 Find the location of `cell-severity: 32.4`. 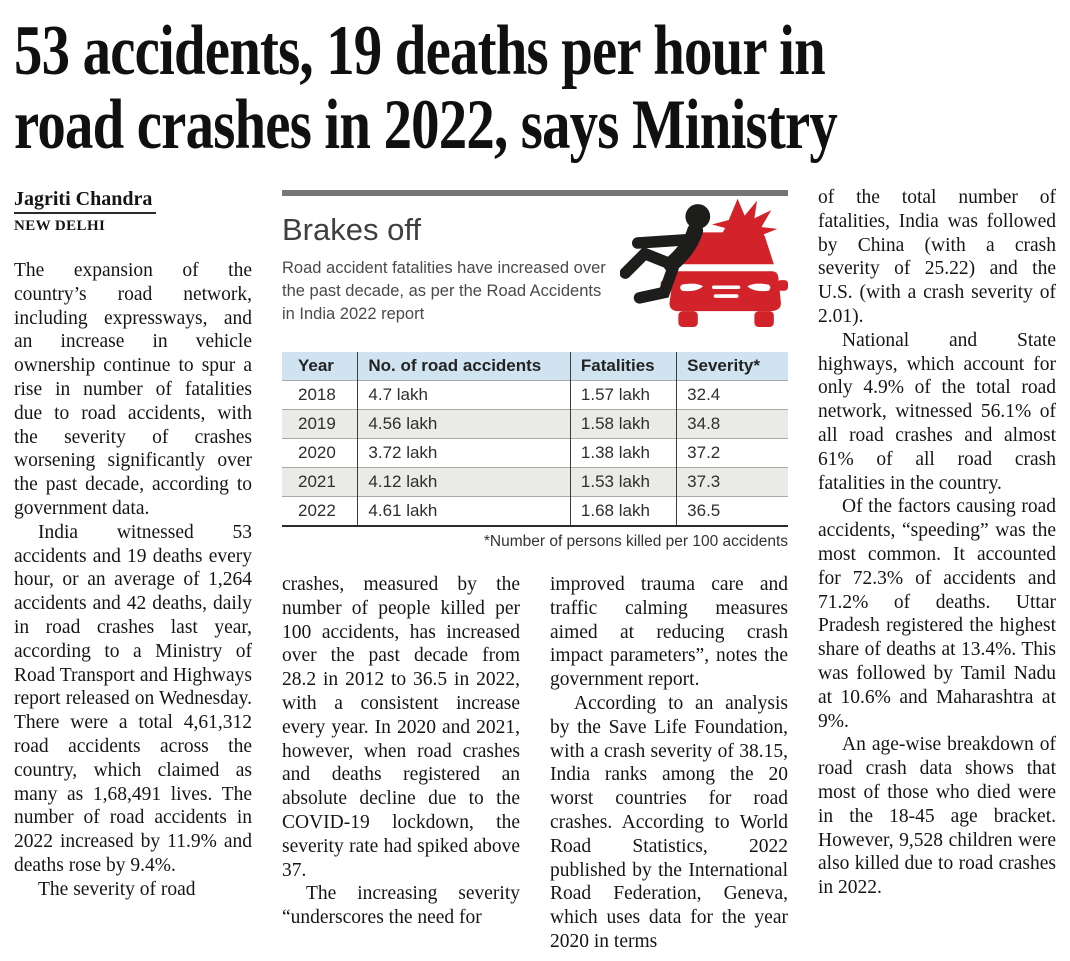

cell-severity: 32.4 is located at coordinates (732, 395).